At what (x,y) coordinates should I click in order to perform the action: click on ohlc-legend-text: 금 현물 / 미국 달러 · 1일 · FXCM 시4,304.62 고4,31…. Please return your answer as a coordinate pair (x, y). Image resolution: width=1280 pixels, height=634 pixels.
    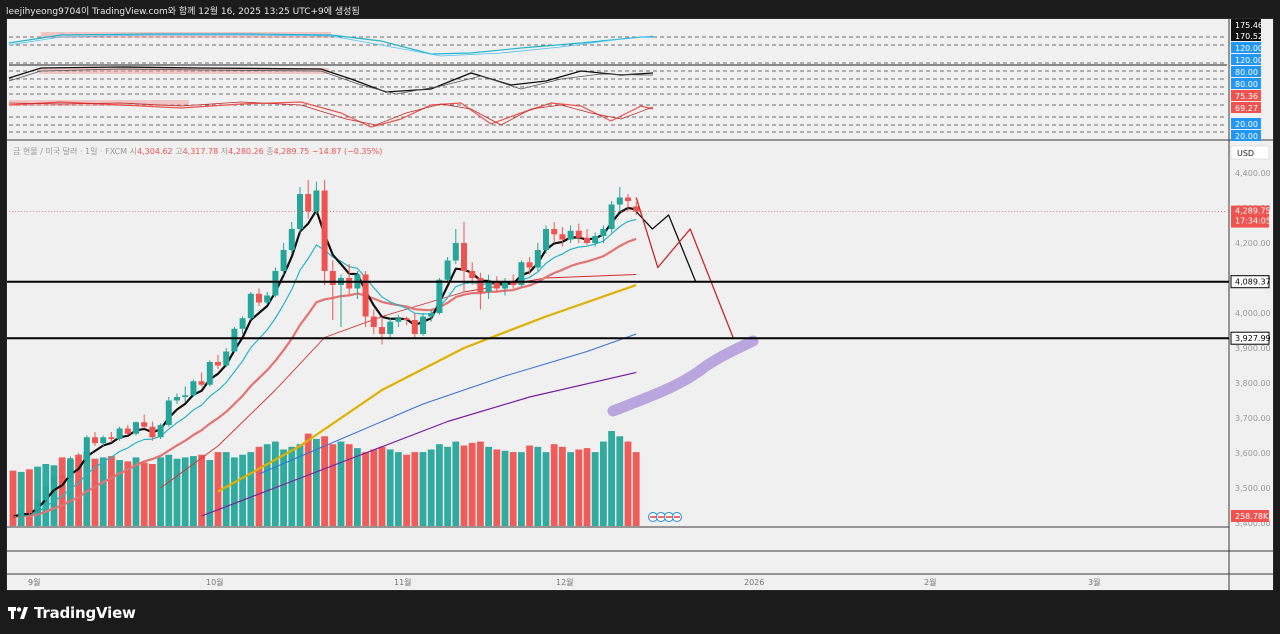
    Looking at the image, I should click on (197, 151).